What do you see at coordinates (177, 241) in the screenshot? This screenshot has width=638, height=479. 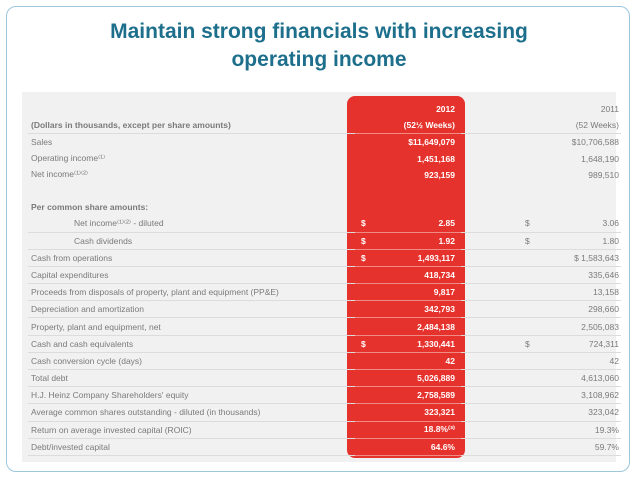 I see `row-label: Cash dividends` at bounding box center [177, 241].